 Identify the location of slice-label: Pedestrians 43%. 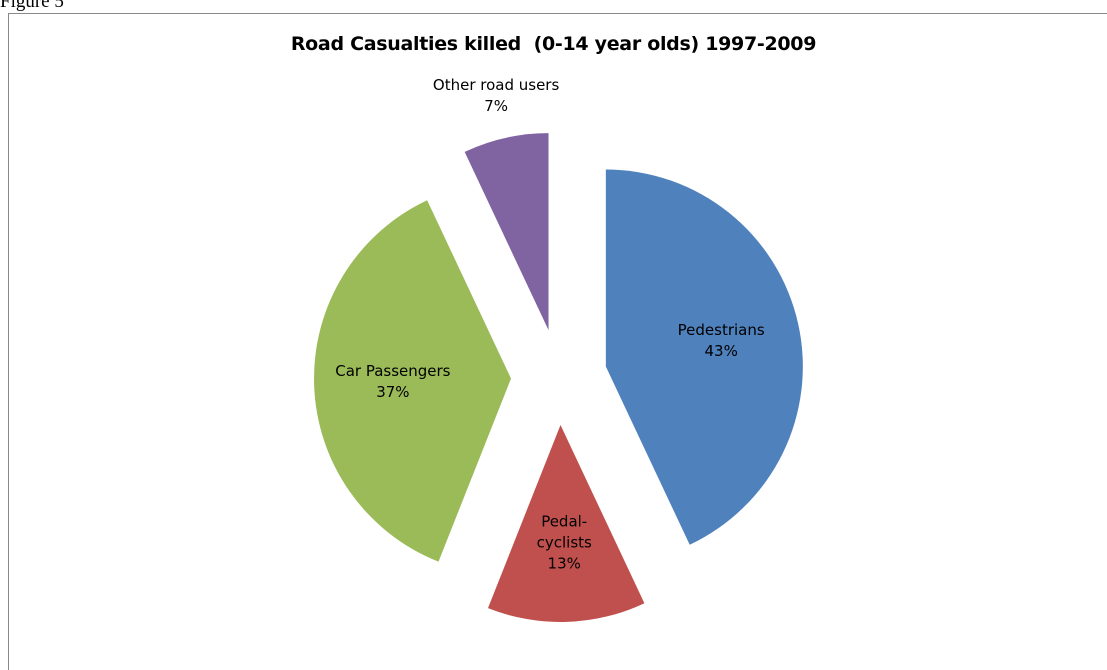
(721, 341).